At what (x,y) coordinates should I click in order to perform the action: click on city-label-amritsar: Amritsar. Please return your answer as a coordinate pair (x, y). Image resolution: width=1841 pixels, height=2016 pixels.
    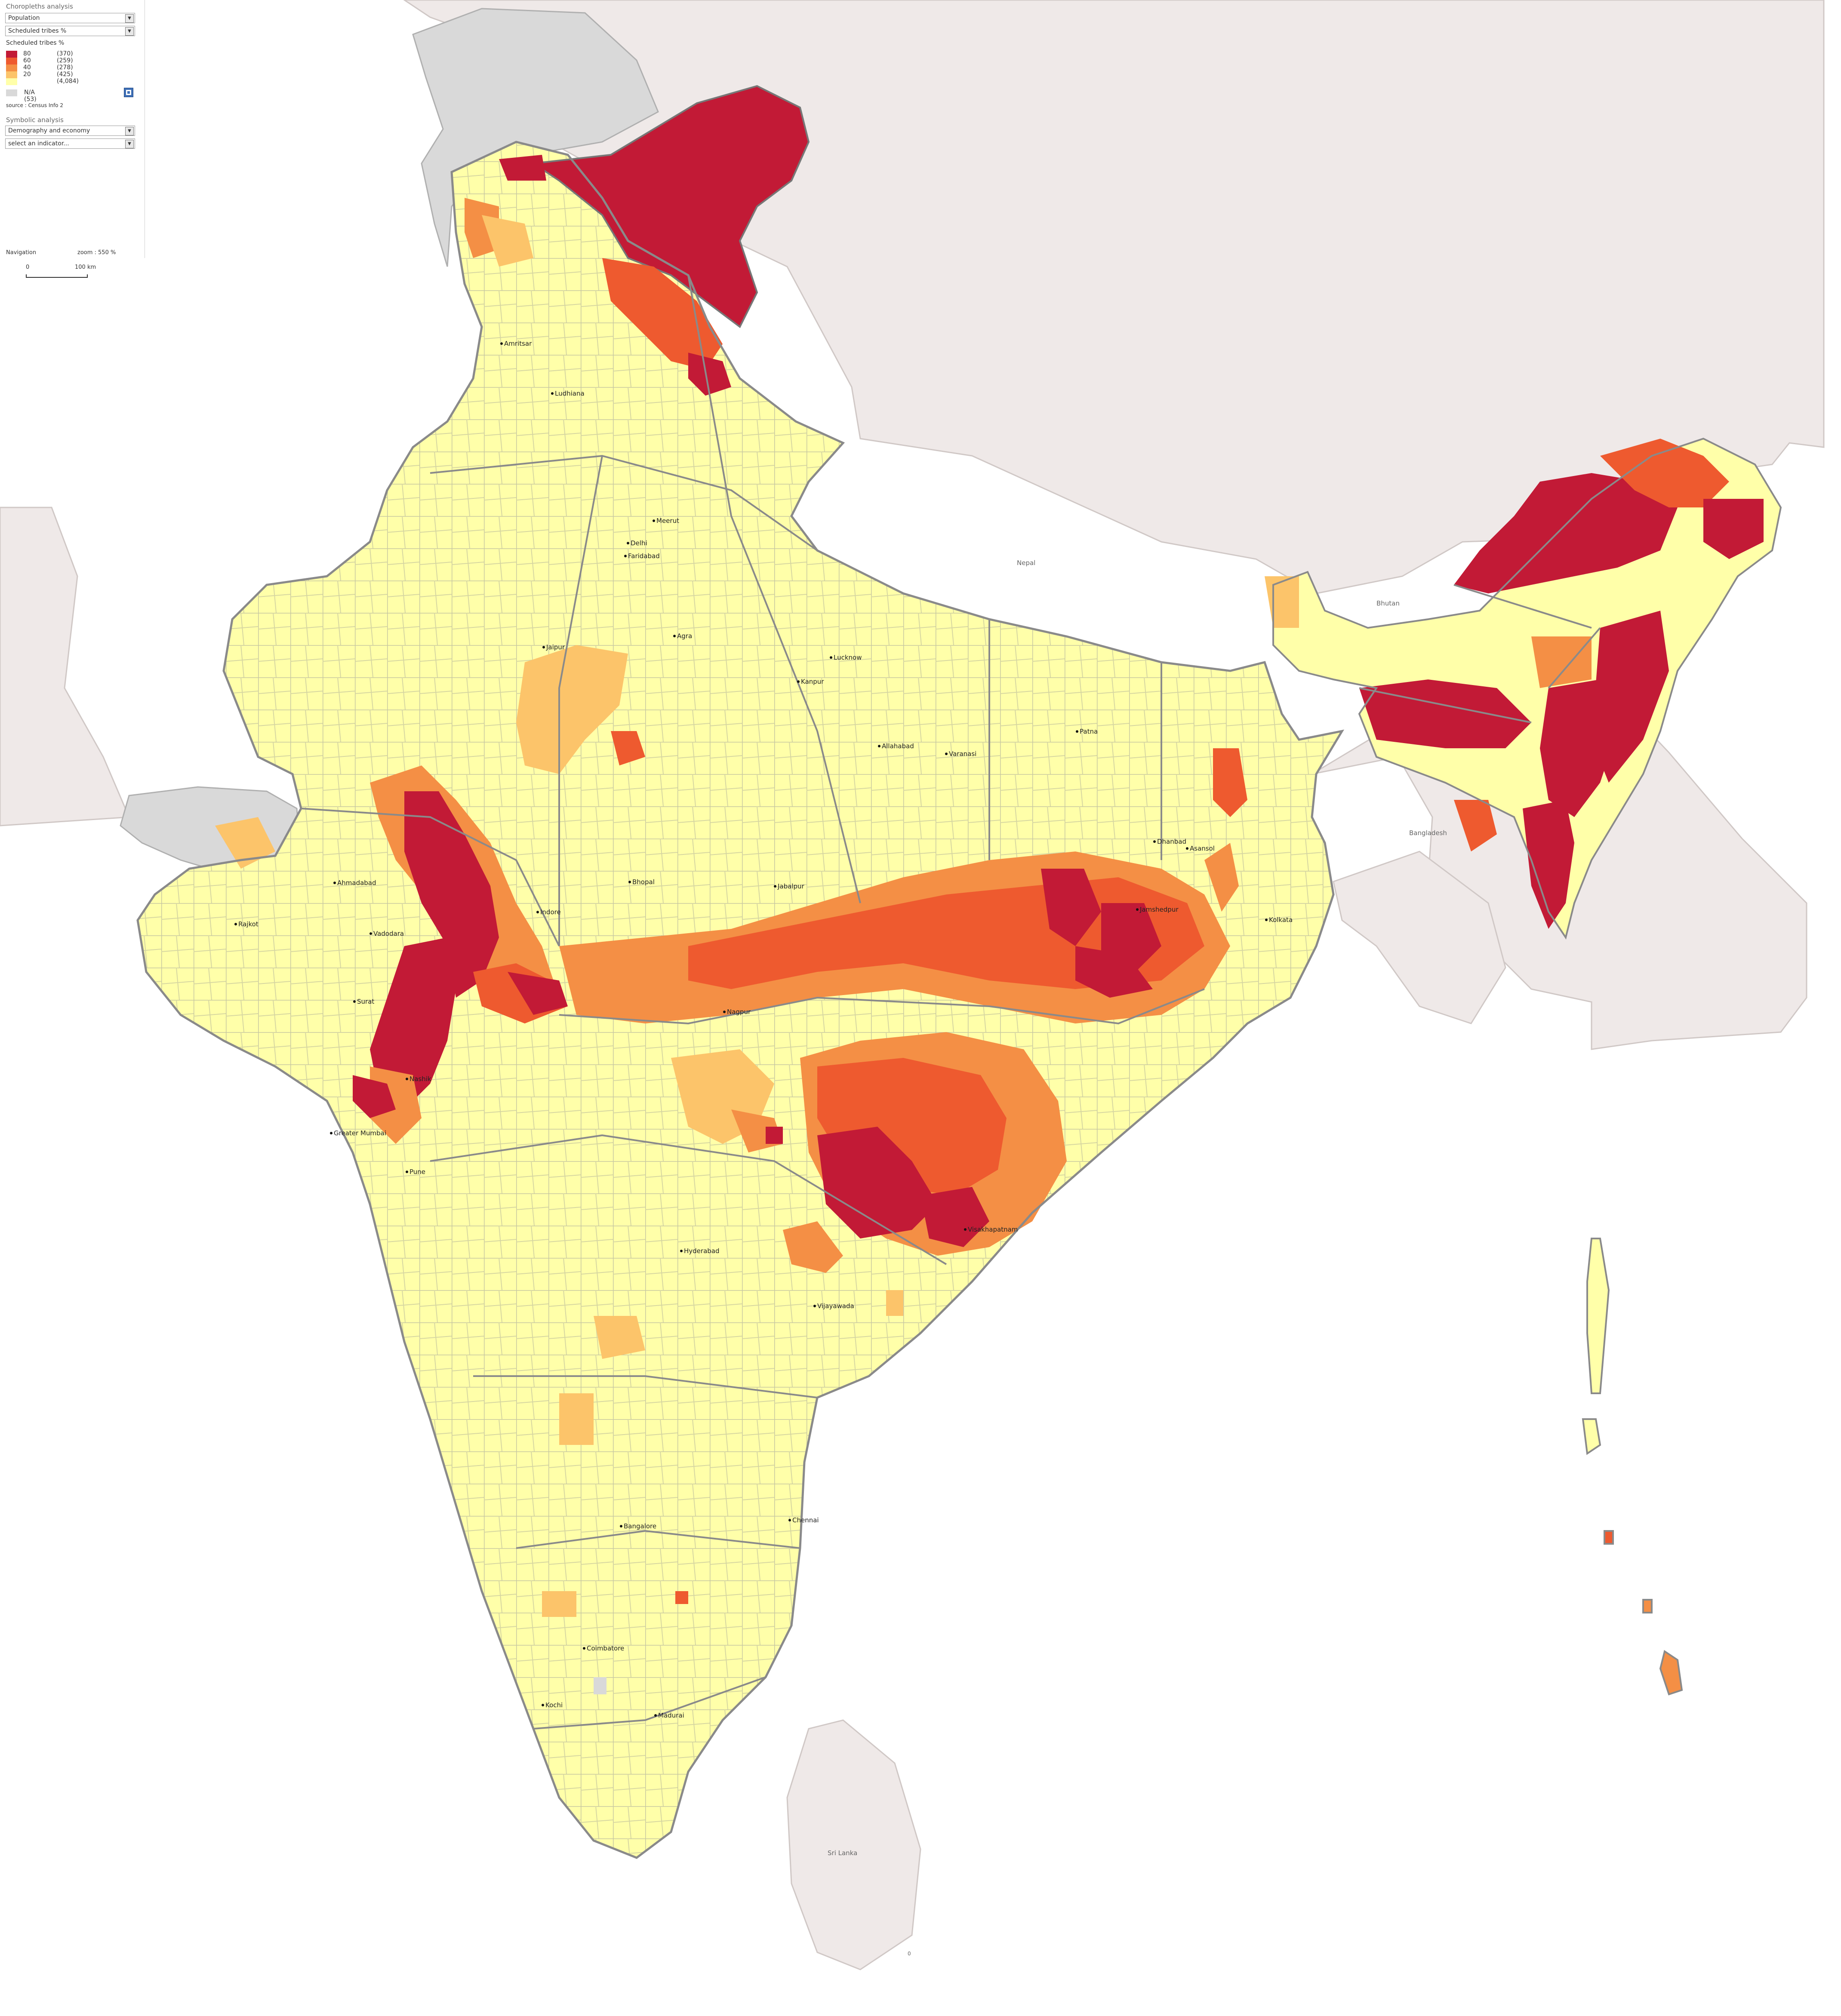
    Looking at the image, I should click on (516, 344).